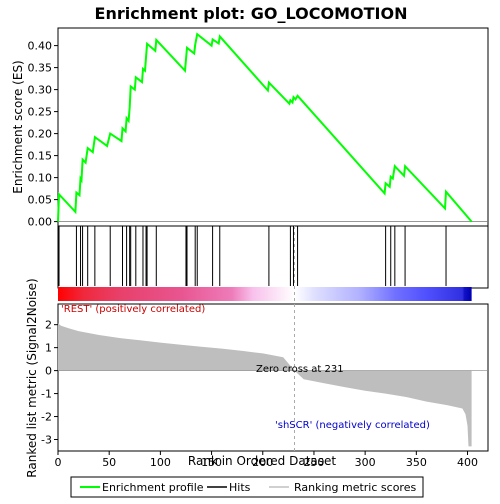 This screenshot has width=500, height=504. I want to click on es-y-tick-label: 0.00, so click(40, 222).